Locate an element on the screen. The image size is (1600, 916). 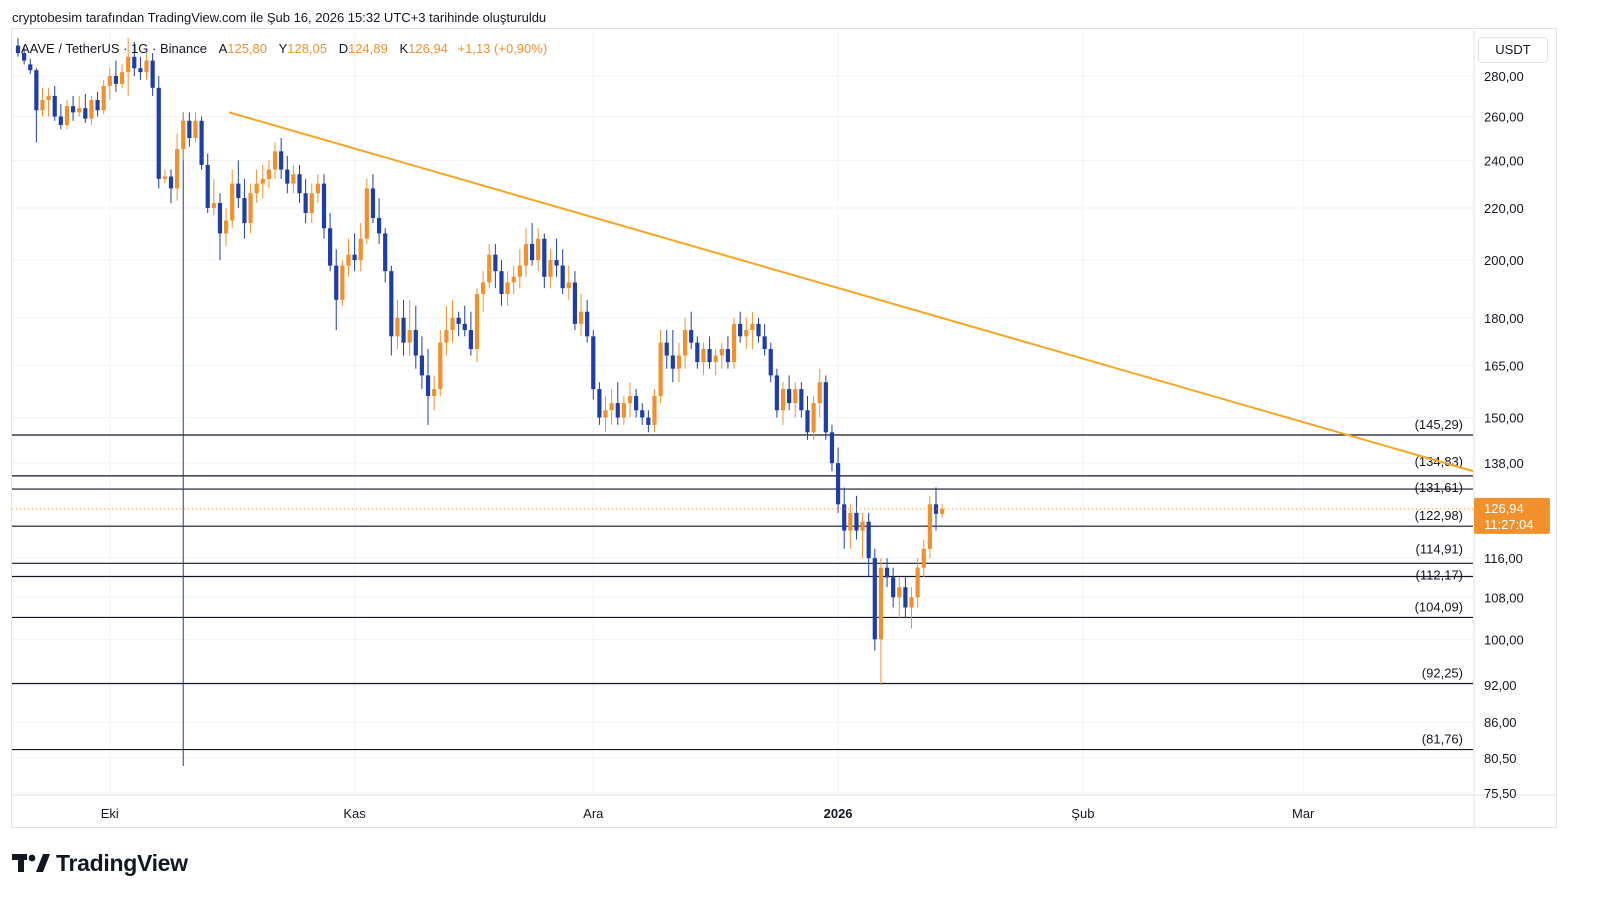
price-tick-label: 80,50 is located at coordinates (1500, 758).